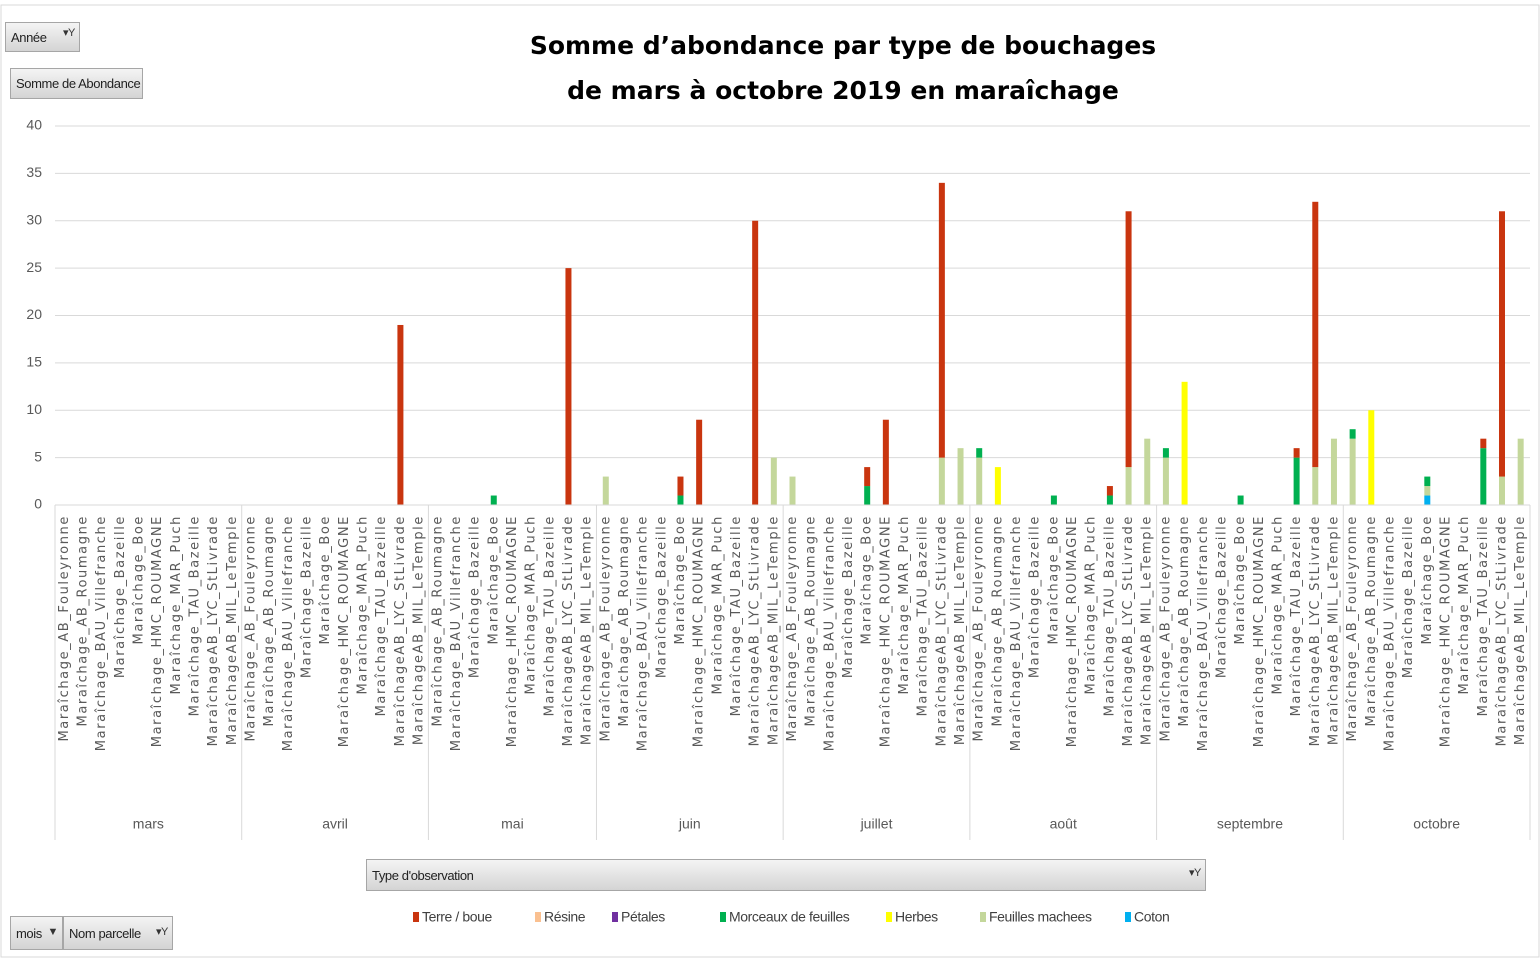 Image resolution: width=1540 pixels, height=958 pixels. What do you see at coordinates (876, 824) in the screenshot?
I see `group-label: juillet` at bounding box center [876, 824].